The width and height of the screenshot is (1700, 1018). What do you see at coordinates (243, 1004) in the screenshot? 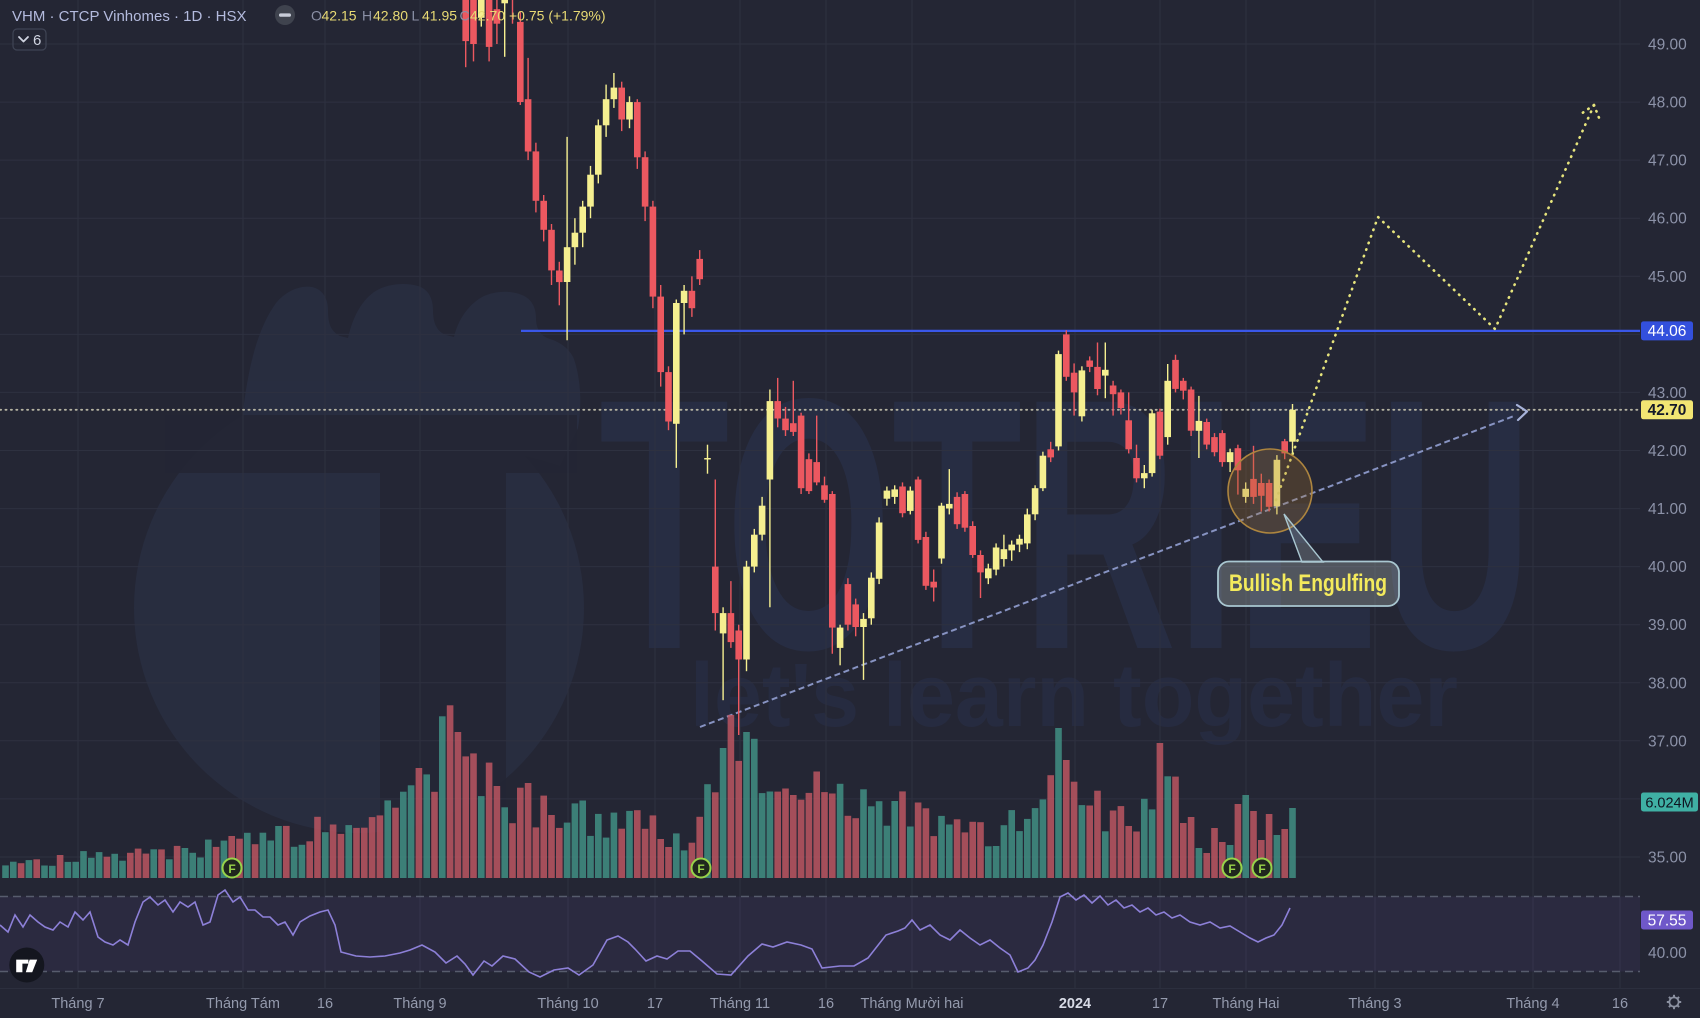
I see `svg-text: Tháng Tám` at bounding box center [243, 1004].